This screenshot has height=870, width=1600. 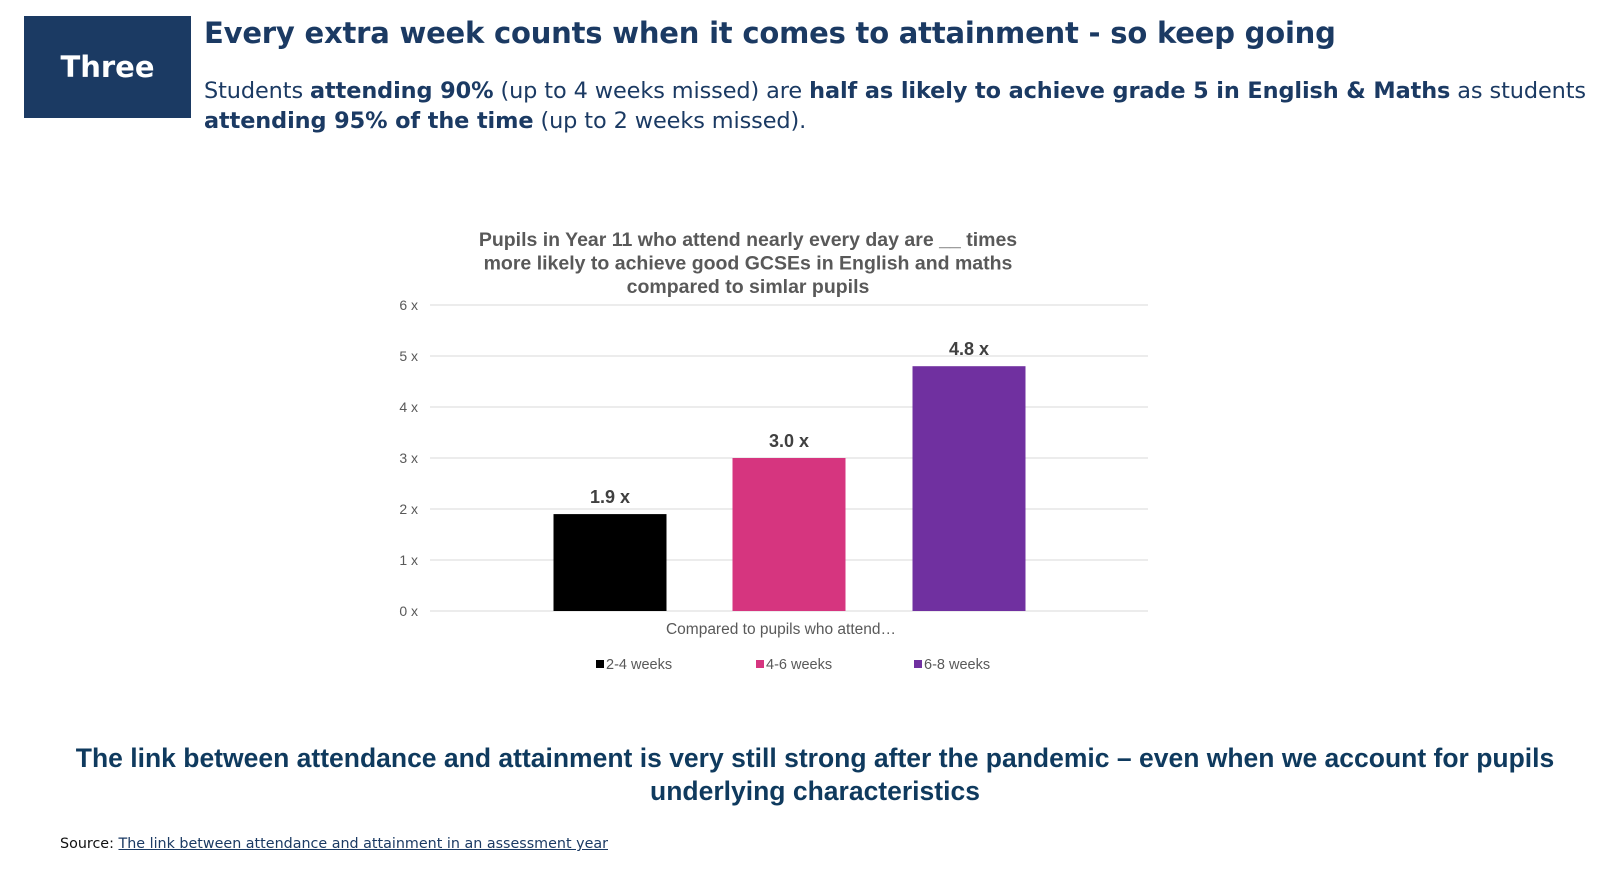 I want to click on lead-text: (up to 4 weeks missed) are, so click(x=651, y=91).